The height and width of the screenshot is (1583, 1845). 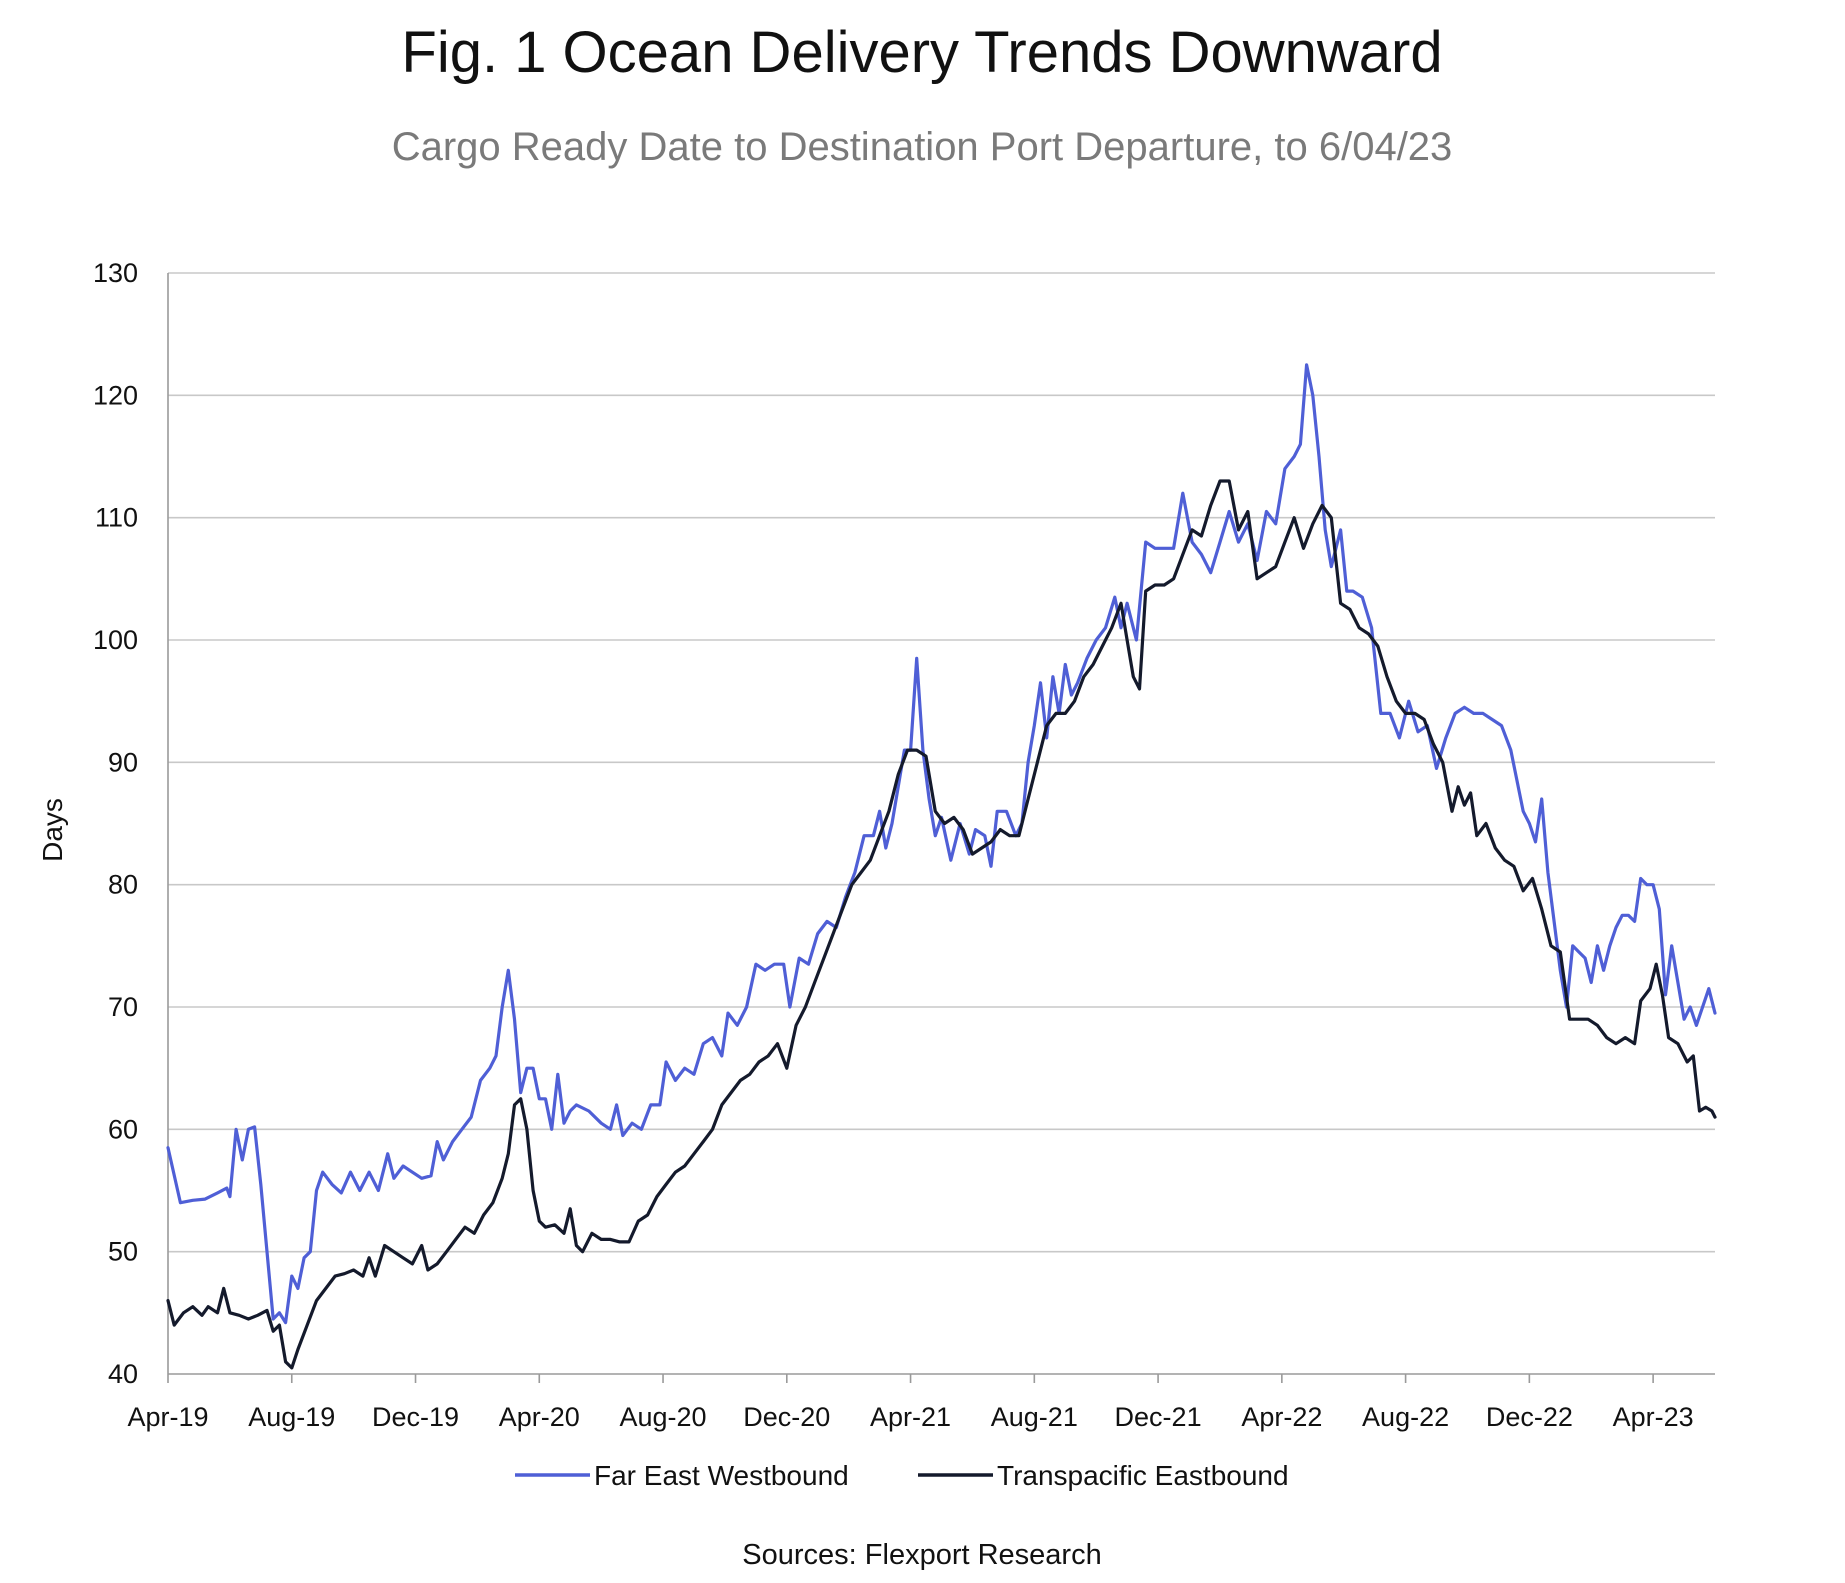 I want to click on legend: Far East Westbound Transpacific Eastbound, so click(x=902, y=1475).